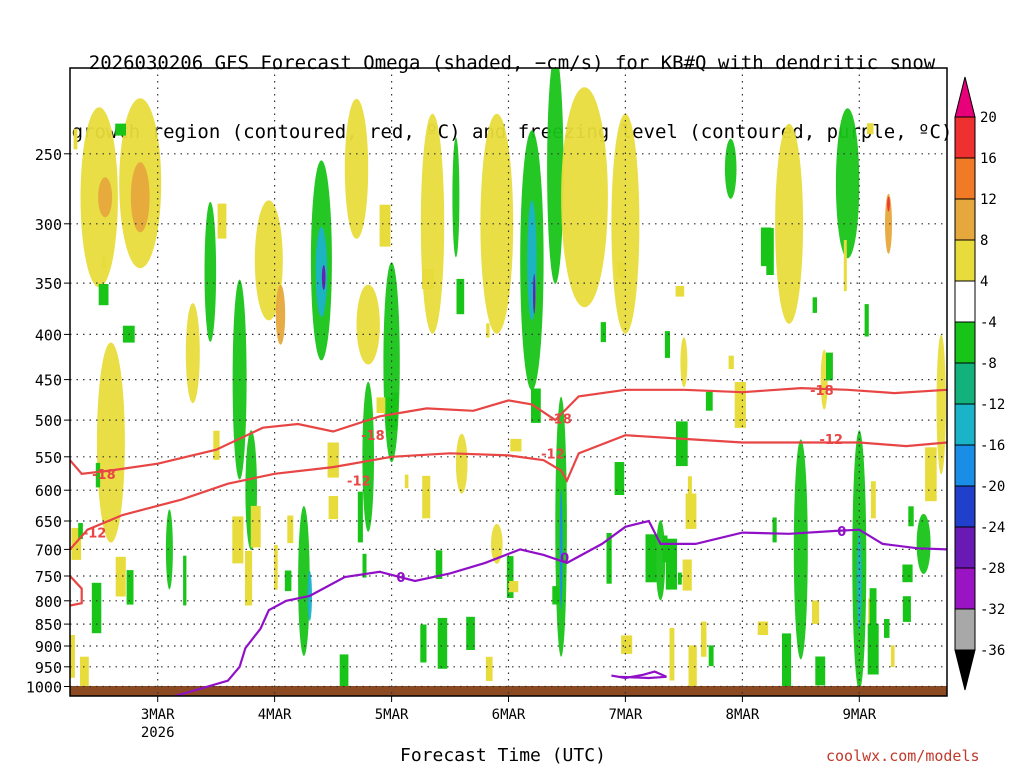 This screenshot has width=1024, height=768. Describe the element at coordinates (48, 155) in the screenshot. I see `y-tick-label: 250` at that location.